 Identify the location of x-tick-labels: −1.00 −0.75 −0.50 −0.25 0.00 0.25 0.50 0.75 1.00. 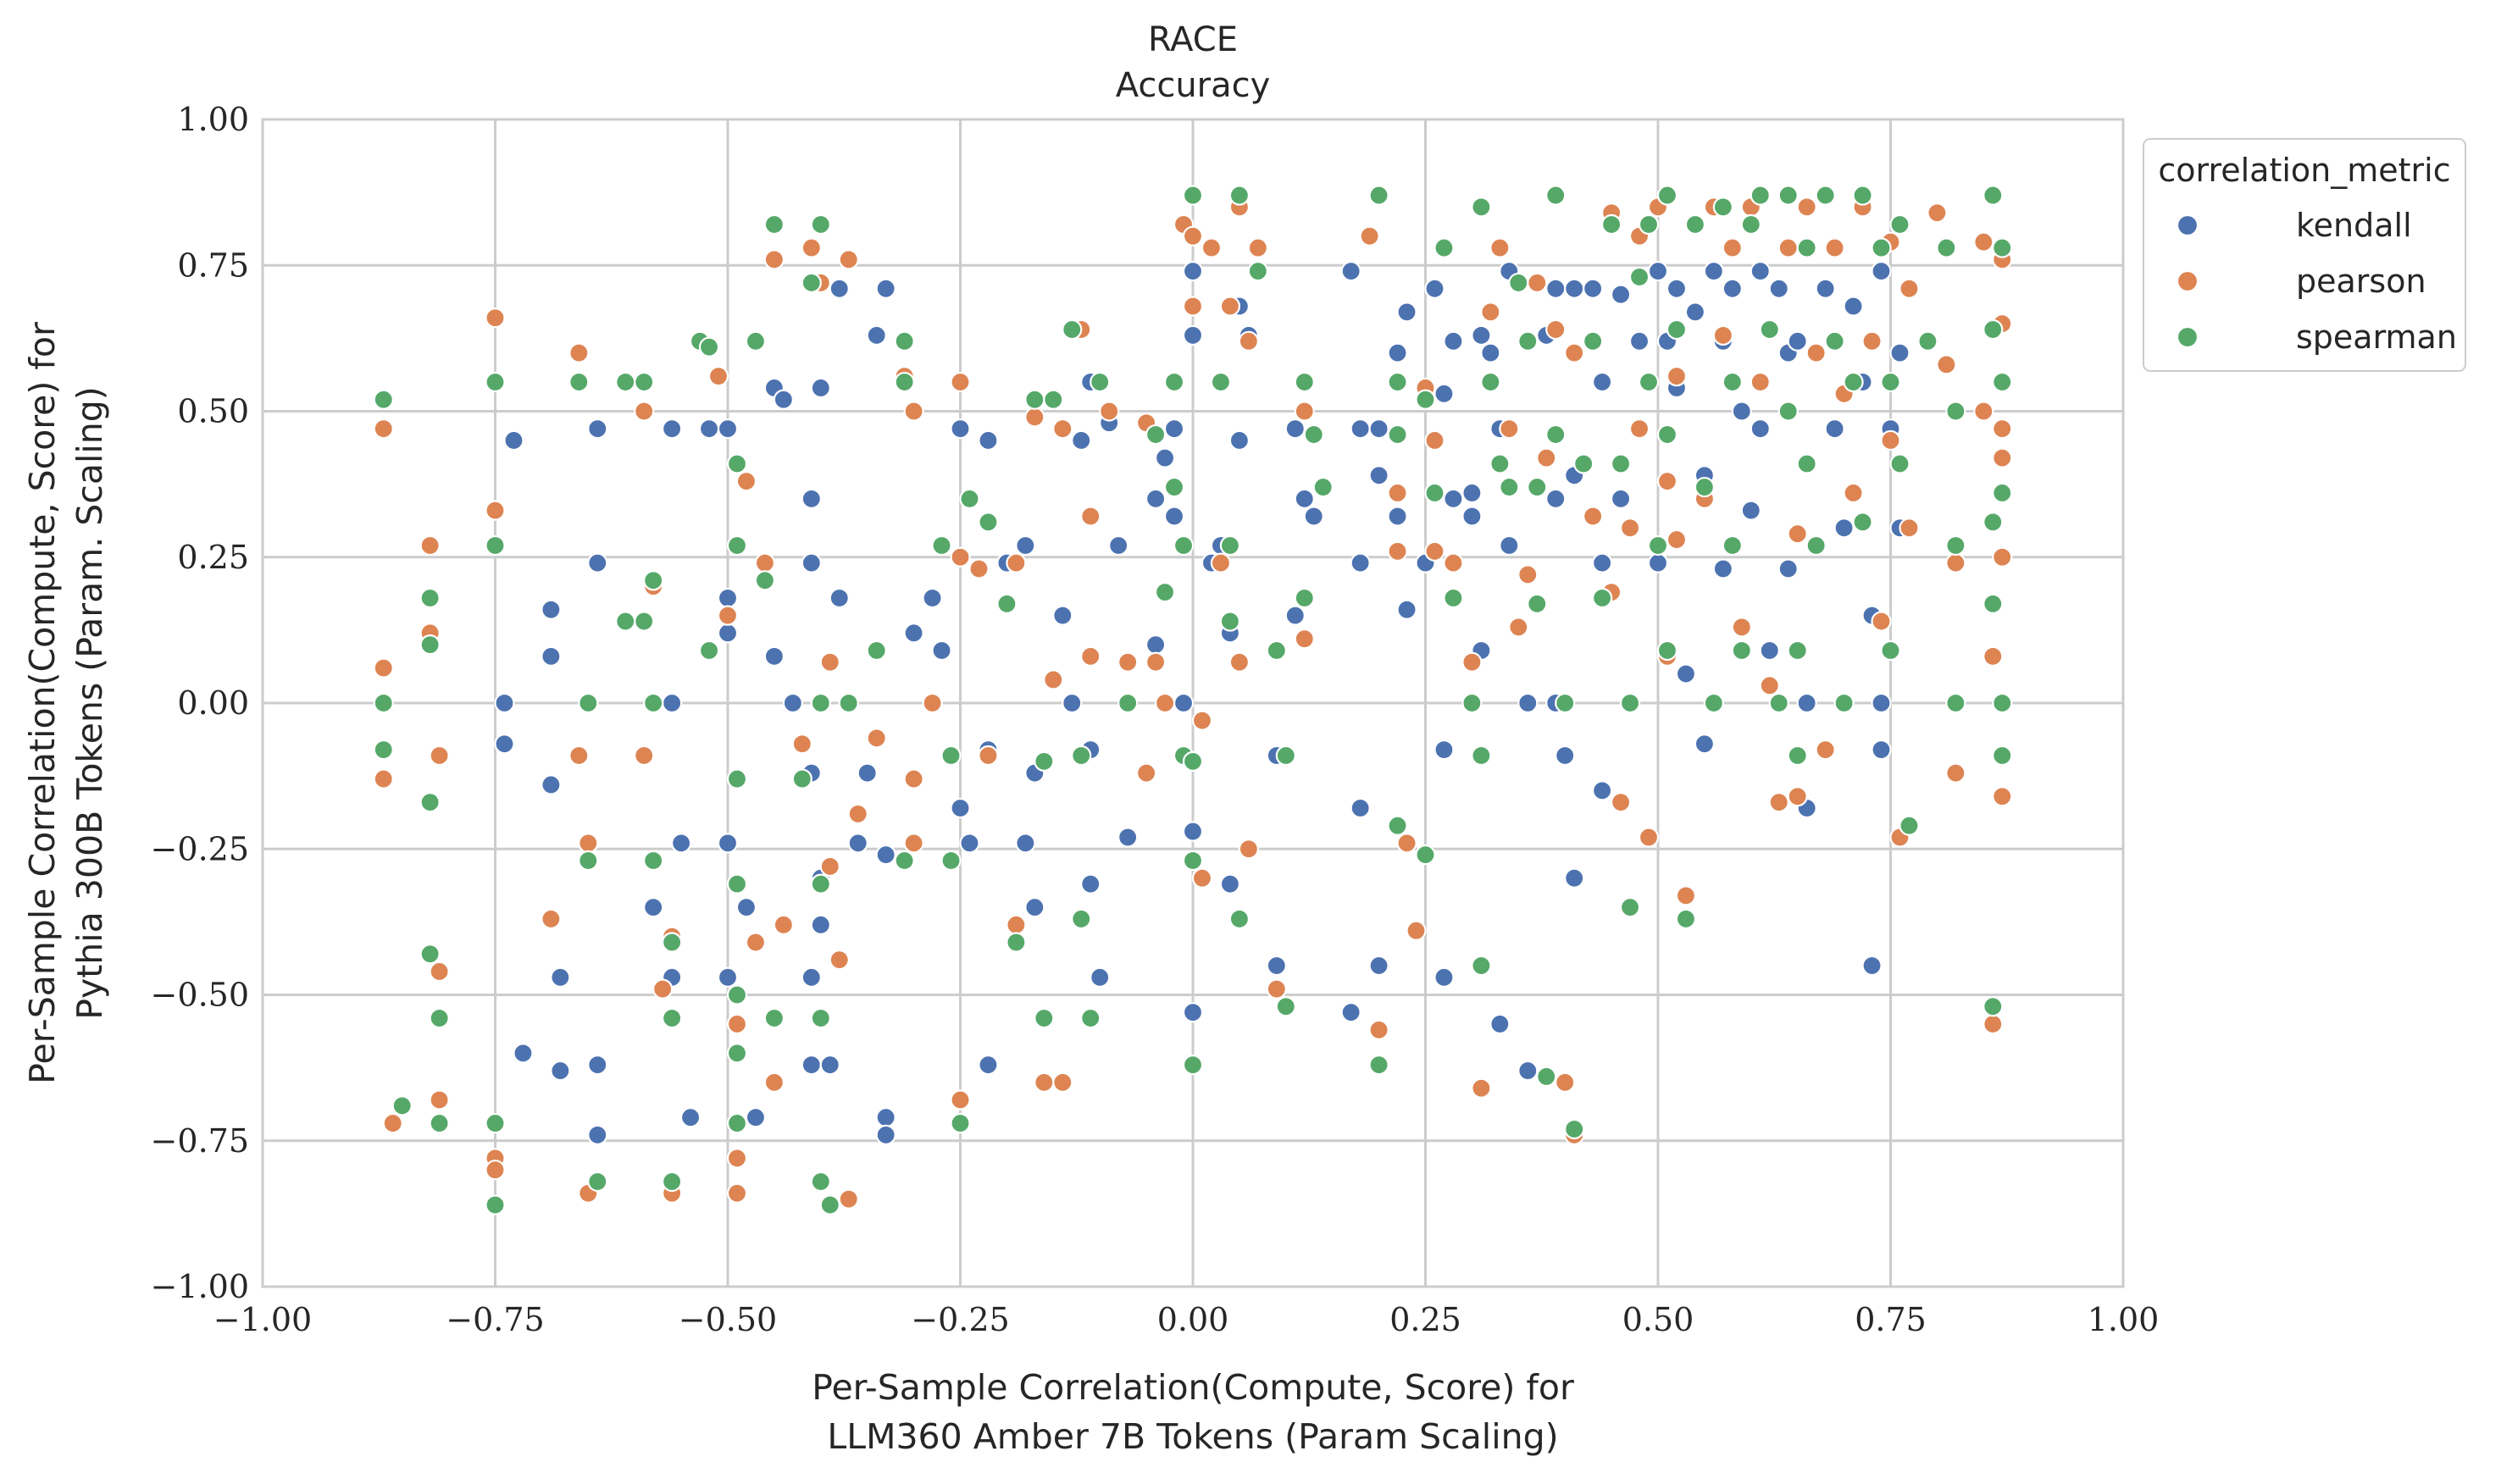
(1187, 1319).